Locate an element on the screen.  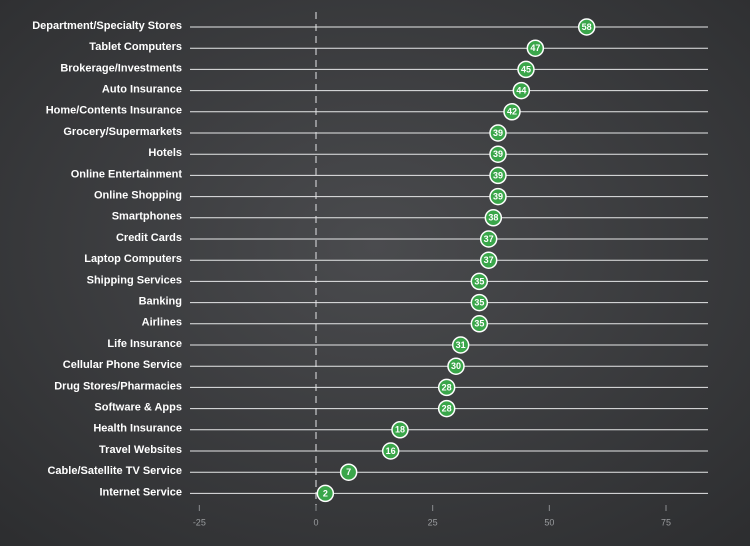
category-label: Airlines is located at coordinates (162, 323).